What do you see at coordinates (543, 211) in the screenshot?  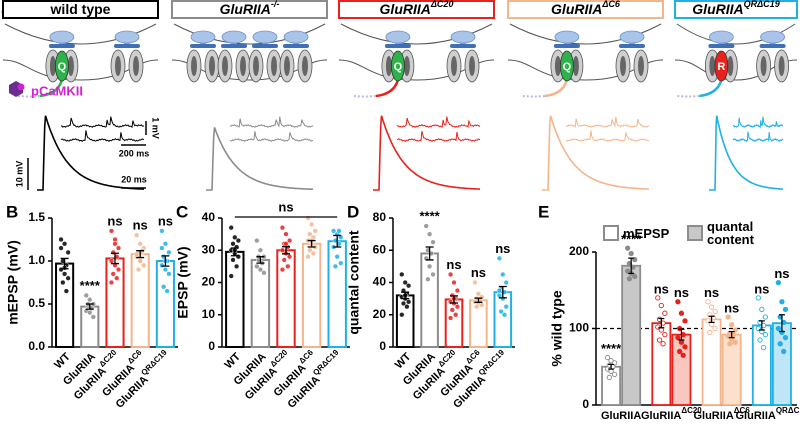 I see `panel-letter: E` at bounding box center [543, 211].